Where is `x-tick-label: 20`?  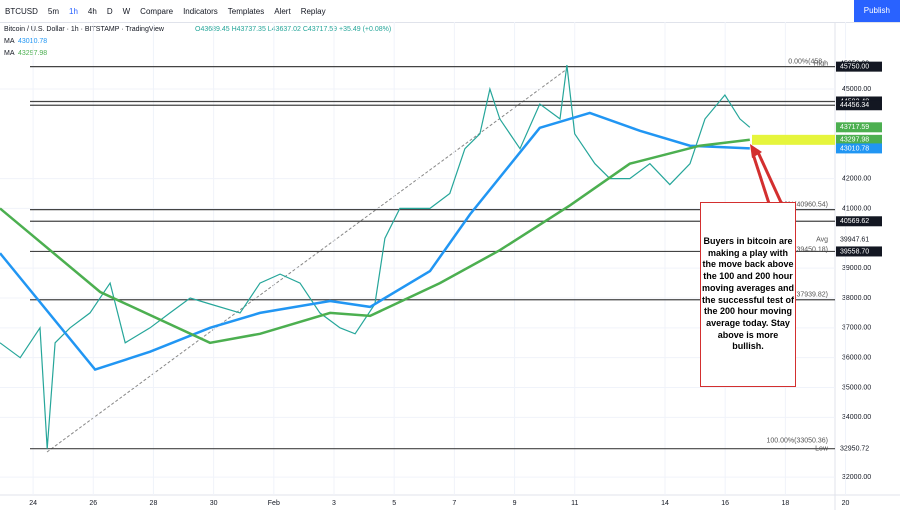
x-tick-label: 20 is located at coordinates (846, 503).